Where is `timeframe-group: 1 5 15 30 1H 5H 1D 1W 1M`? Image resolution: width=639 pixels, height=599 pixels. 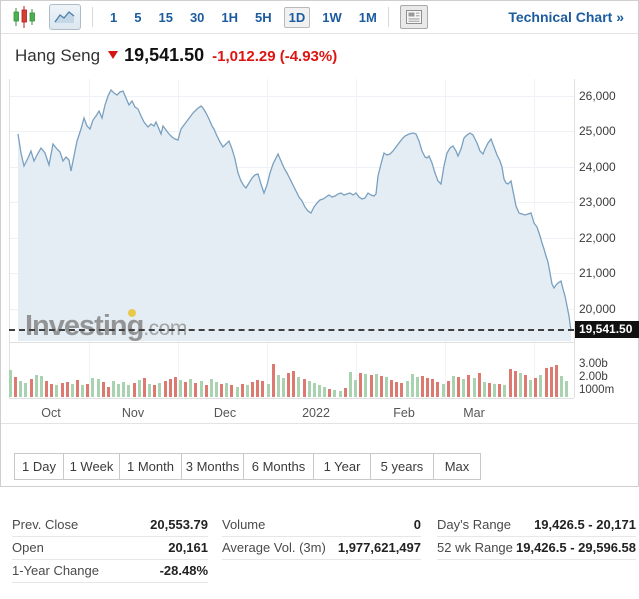 timeframe-group: 1 5 15 30 1H 5H 1D 1W 1M is located at coordinates (243, 17).